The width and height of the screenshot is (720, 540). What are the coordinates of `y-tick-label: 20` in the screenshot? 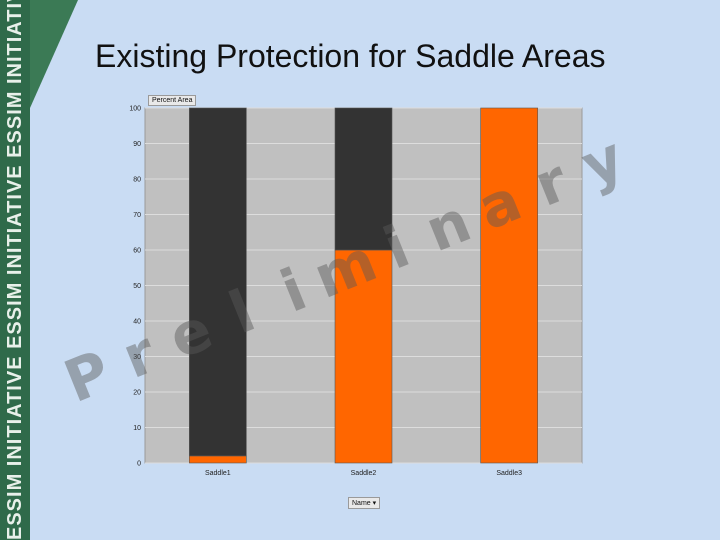 It's located at (137, 393).